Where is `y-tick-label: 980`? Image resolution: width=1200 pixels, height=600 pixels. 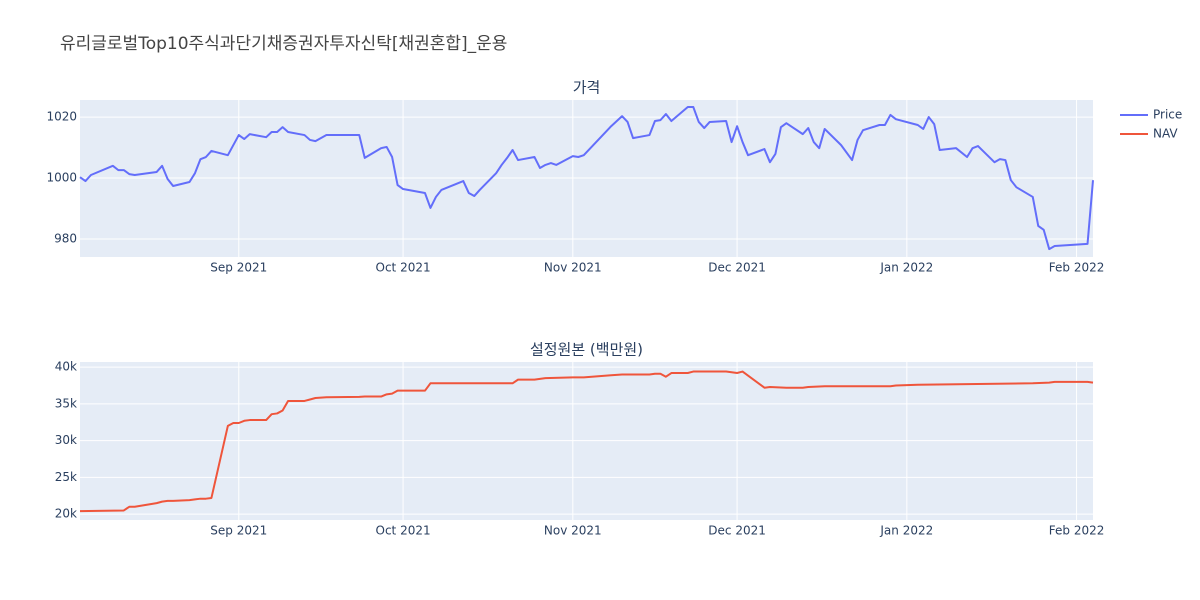
y-tick-label: 980 is located at coordinates (65, 239).